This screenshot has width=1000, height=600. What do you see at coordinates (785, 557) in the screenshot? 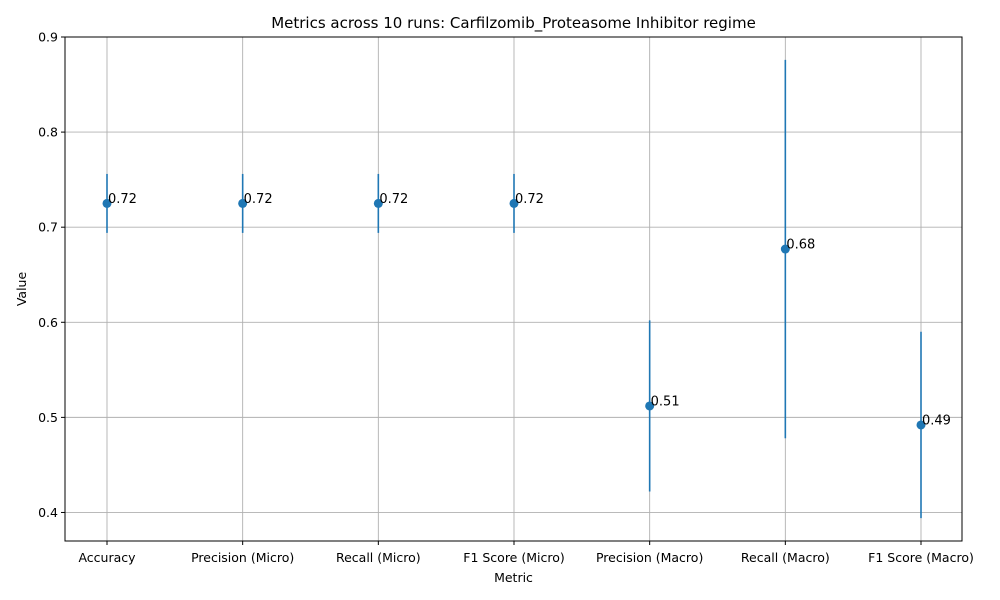
I see `x-tick-label: Recall (Macro)` at bounding box center [785, 557].